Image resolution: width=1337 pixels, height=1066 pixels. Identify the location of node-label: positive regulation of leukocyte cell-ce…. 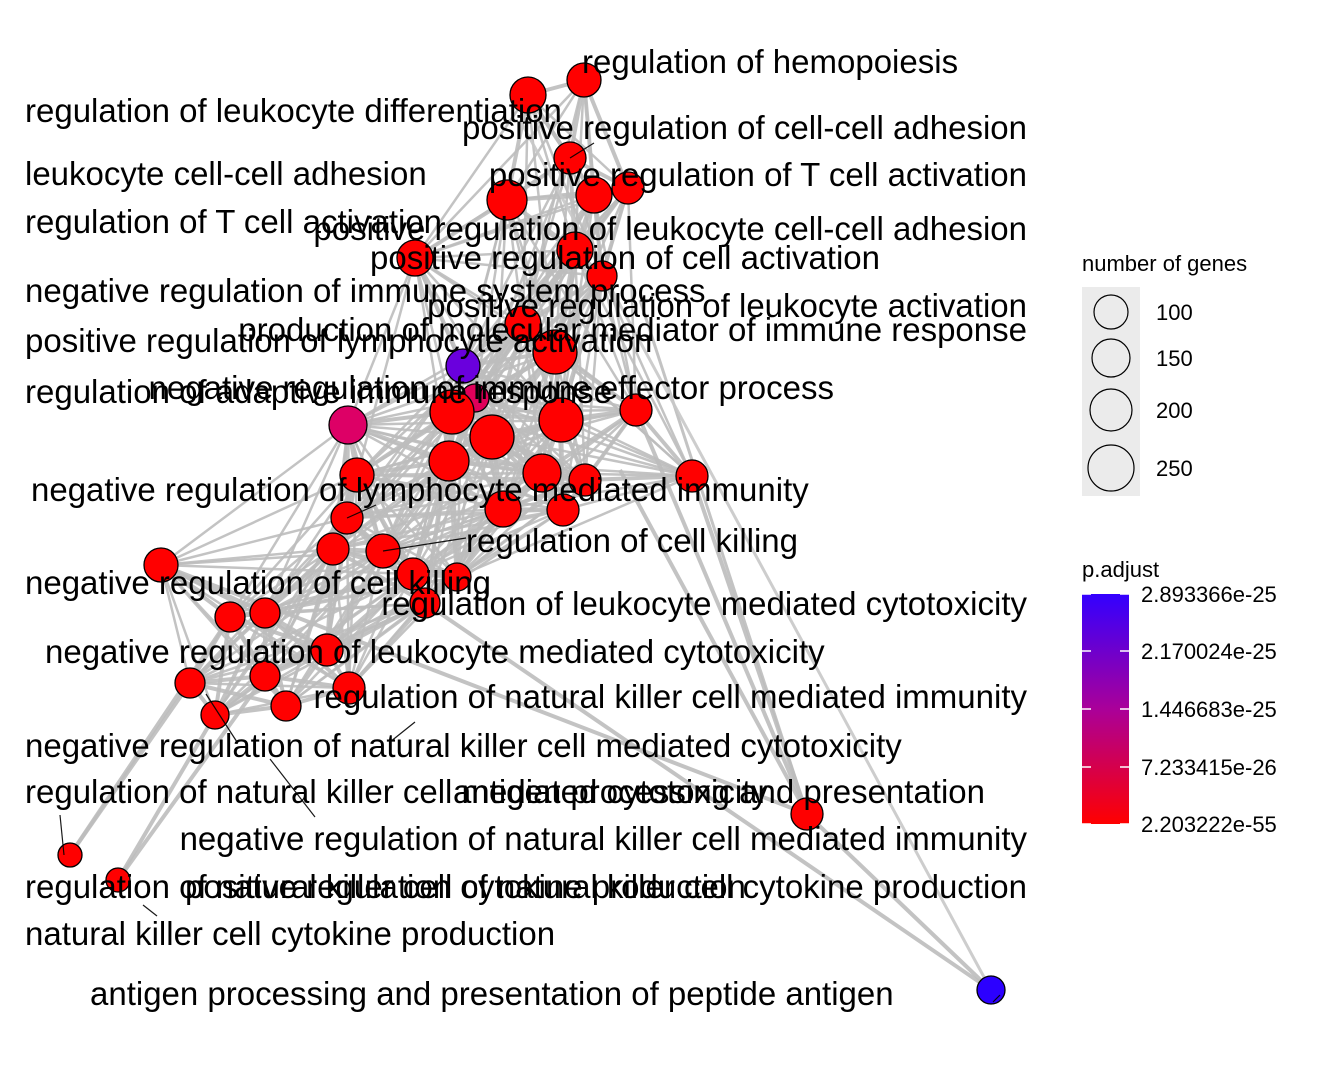
(670, 228).